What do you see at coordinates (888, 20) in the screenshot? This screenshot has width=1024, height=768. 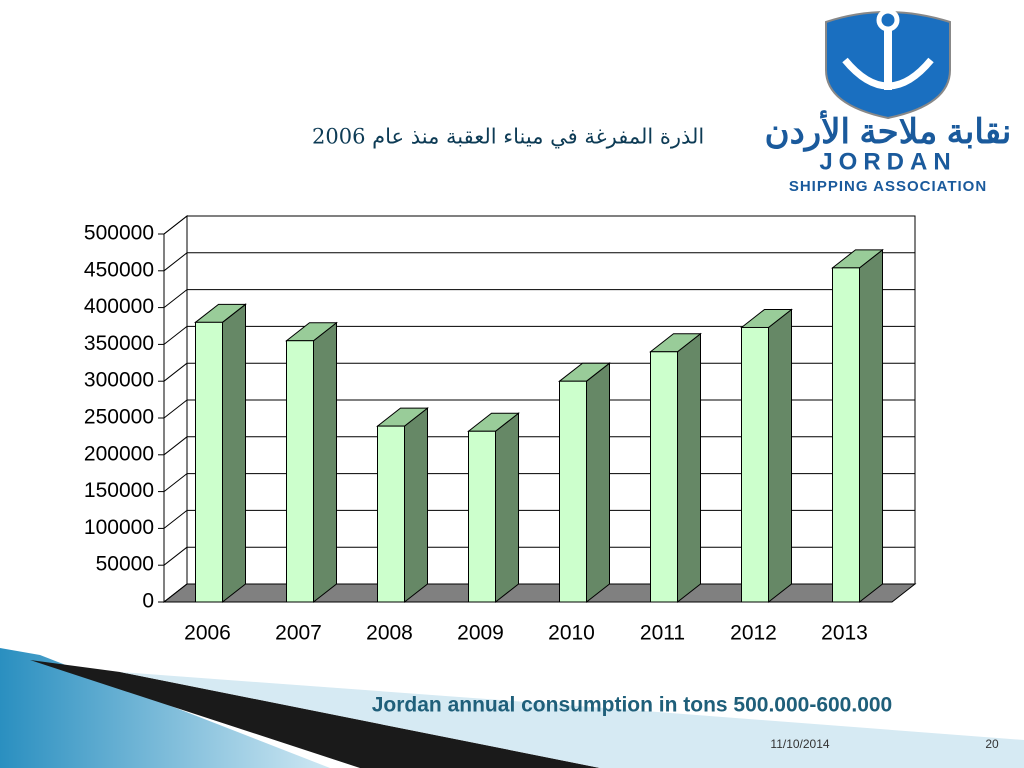 I see `logo-anchor-ring` at bounding box center [888, 20].